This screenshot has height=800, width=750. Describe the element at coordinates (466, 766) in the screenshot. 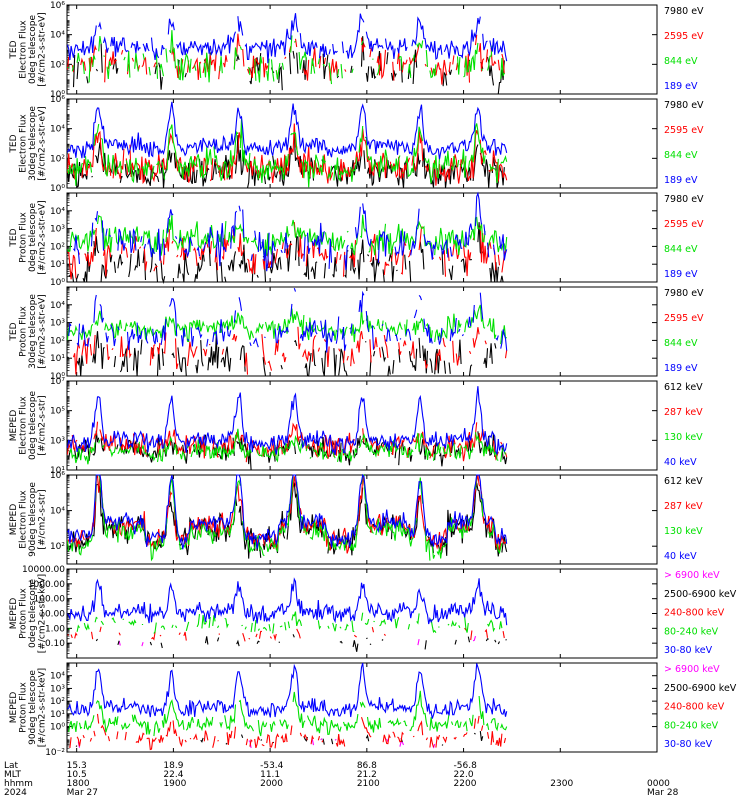

I see `footer-value: -56.8` at that location.